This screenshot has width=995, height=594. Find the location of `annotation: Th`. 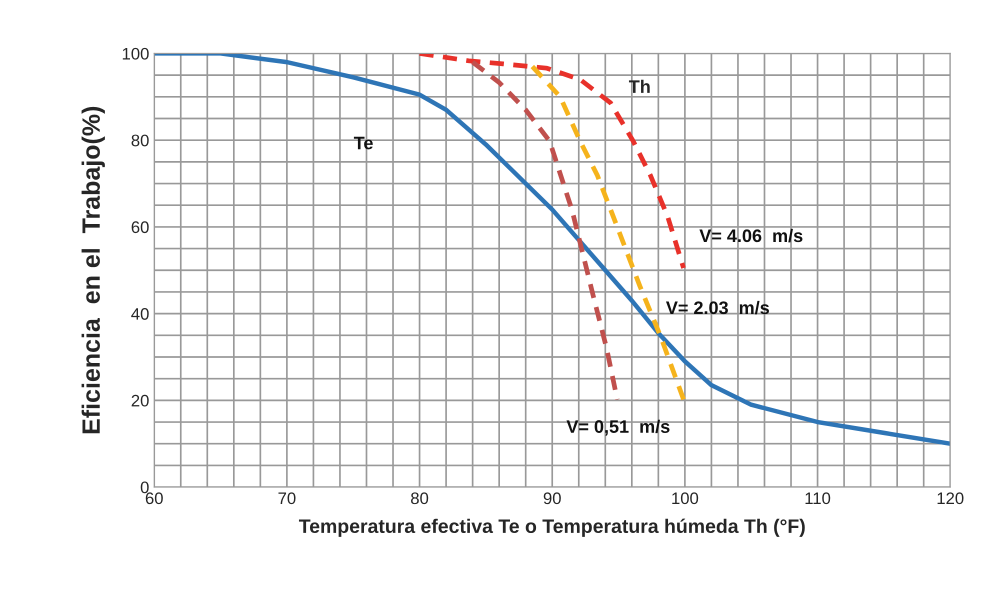

annotation: Th is located at coordinates (639, 86).